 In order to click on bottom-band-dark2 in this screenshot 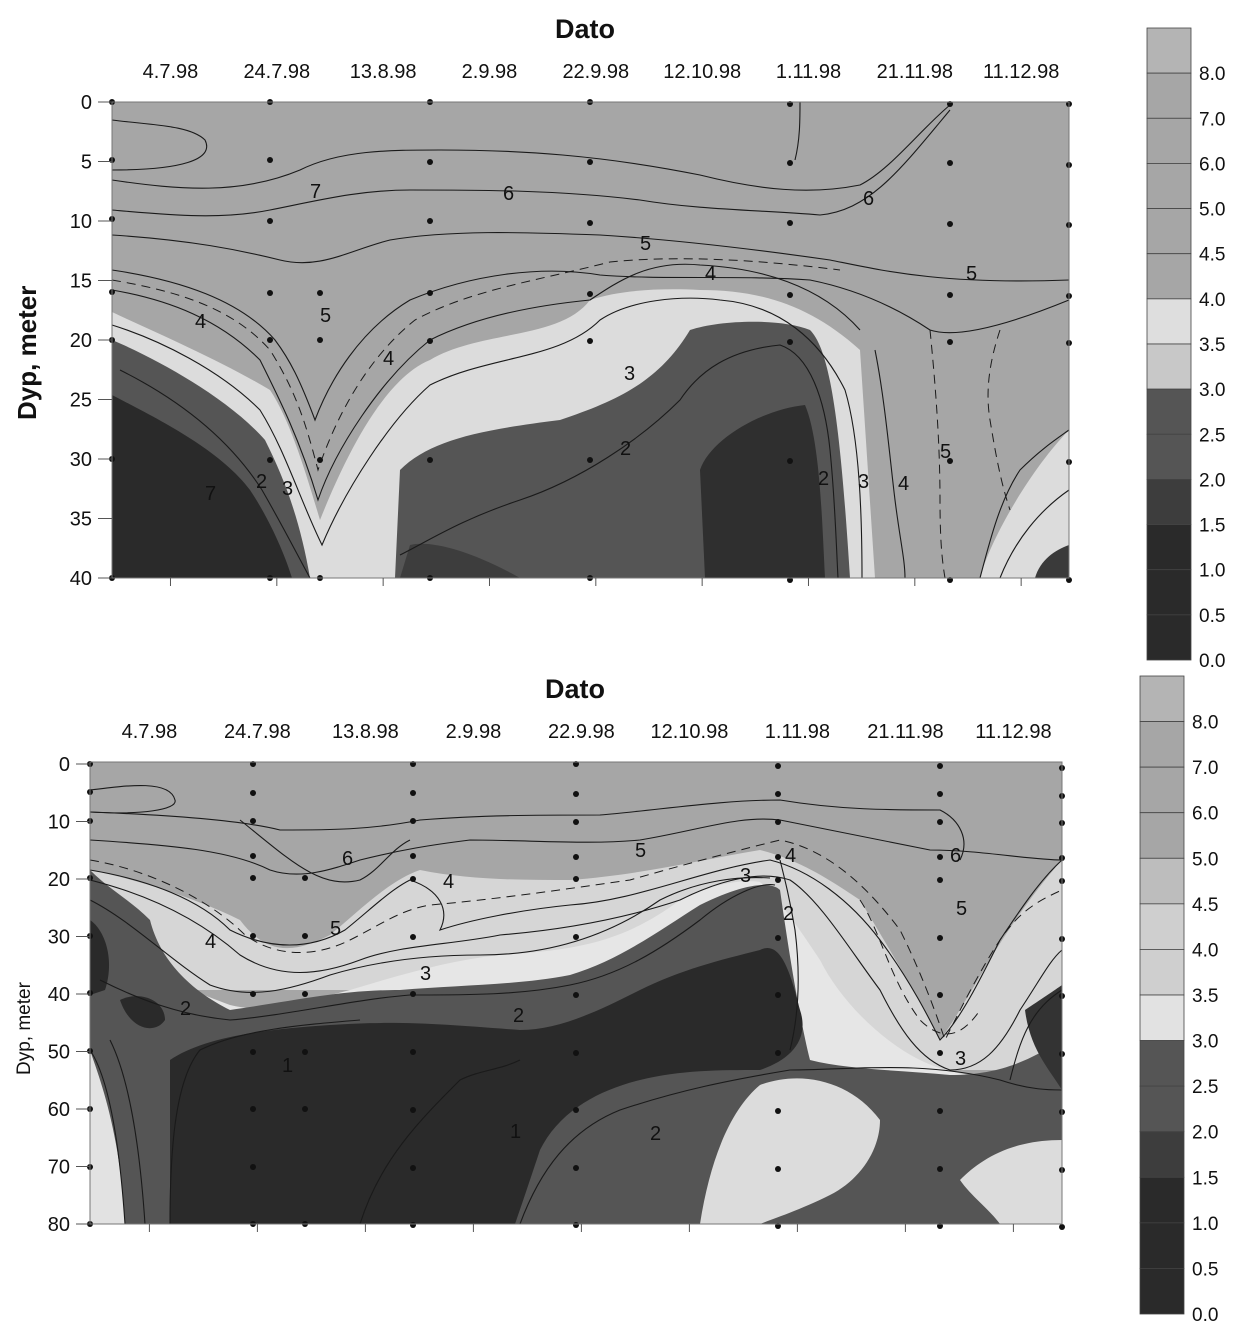, I will do `click(1043, 1037)`.